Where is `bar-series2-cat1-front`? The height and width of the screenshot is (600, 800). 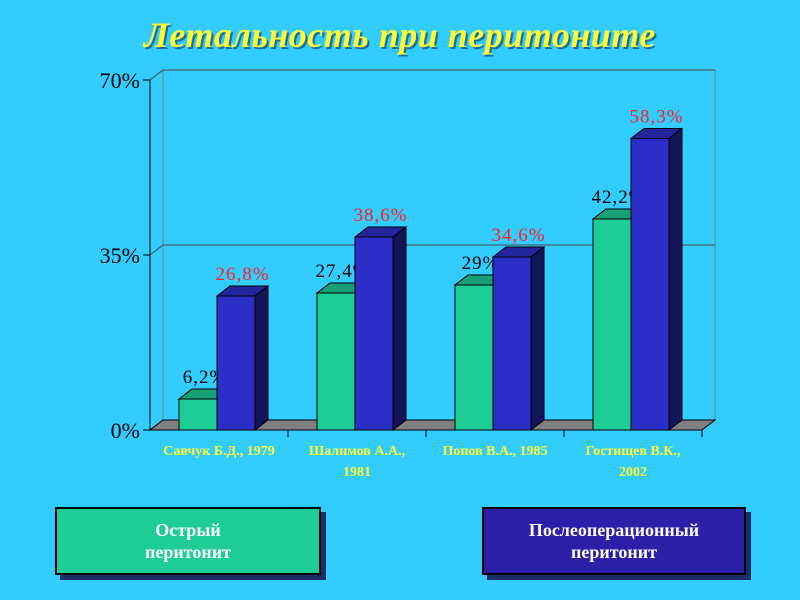 bar-series2-cat1-front is located at coordinates (236, 363).